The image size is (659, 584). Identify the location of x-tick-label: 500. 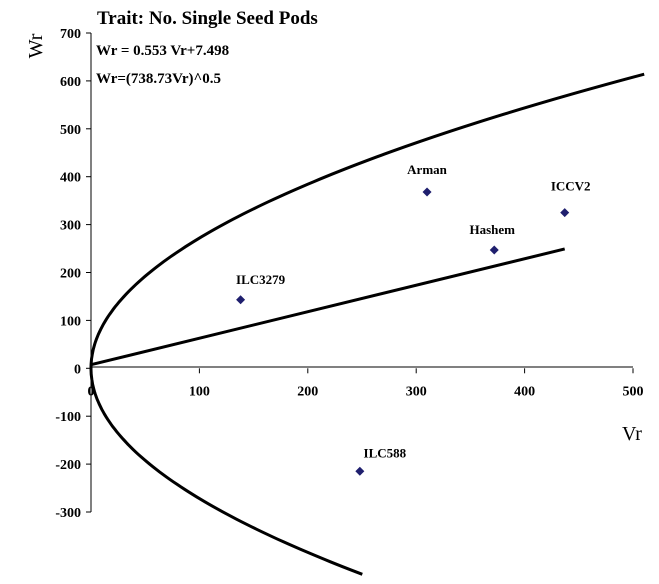
(633, 391).